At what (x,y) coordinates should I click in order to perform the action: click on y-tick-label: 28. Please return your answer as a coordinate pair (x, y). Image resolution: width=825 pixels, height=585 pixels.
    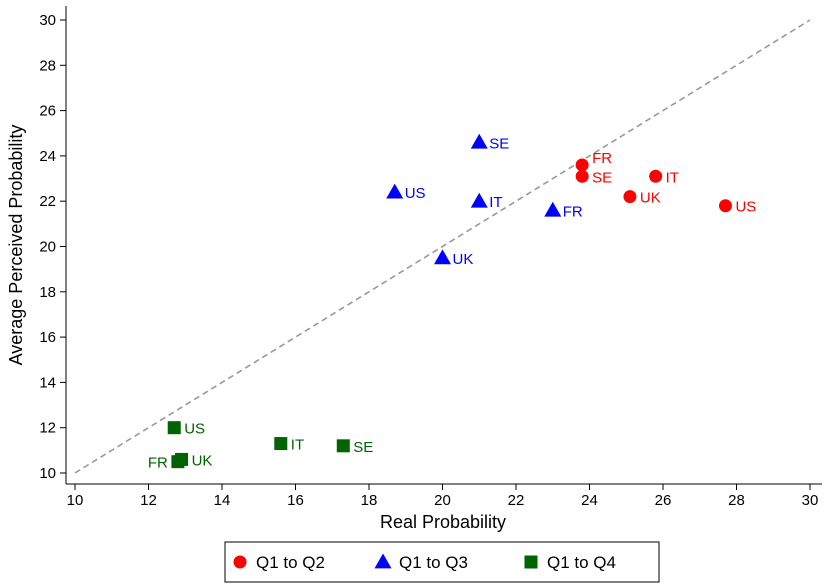
    Looking at the image, I should click on (47, 65).